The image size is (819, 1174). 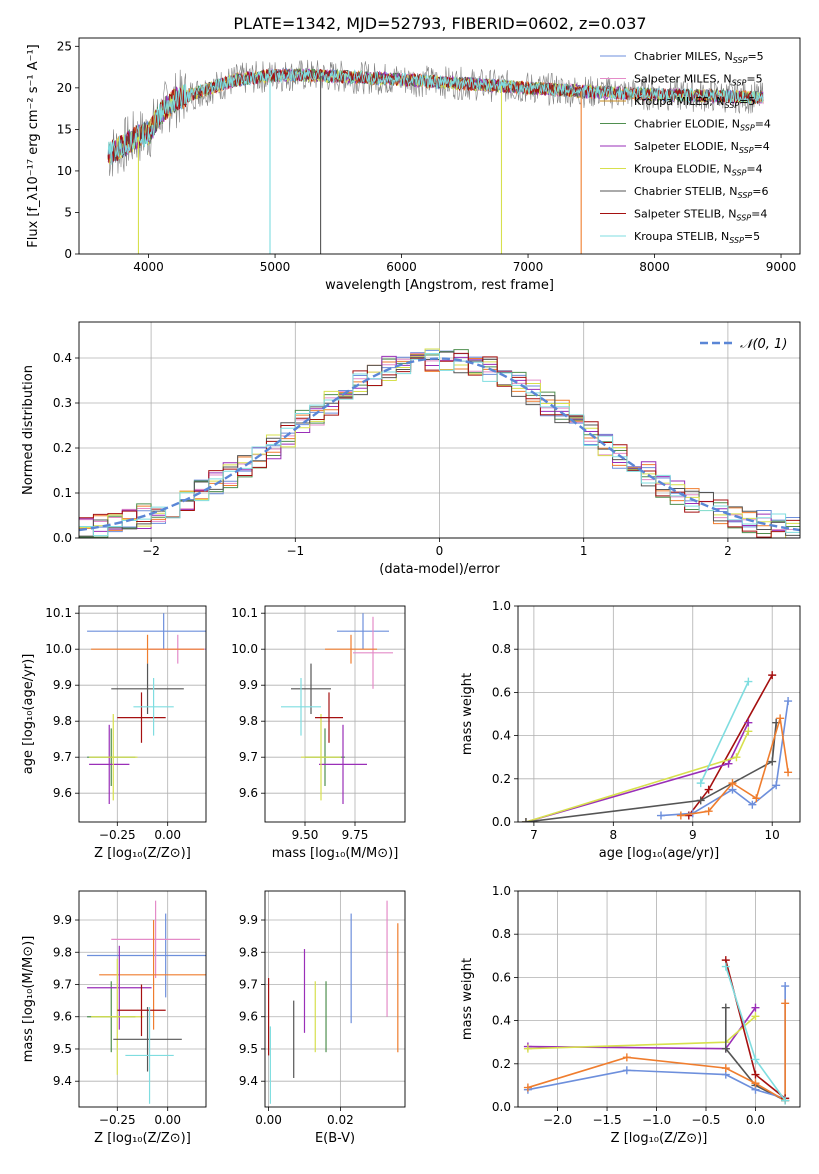 I want to click on x-tick-label: 7, so click(x=534, y=835).